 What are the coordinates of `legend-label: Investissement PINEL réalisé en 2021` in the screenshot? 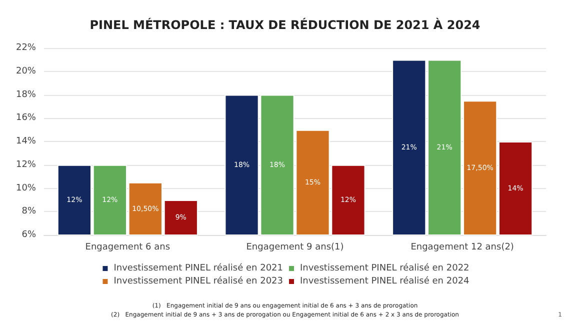 It's located at (199, 268).